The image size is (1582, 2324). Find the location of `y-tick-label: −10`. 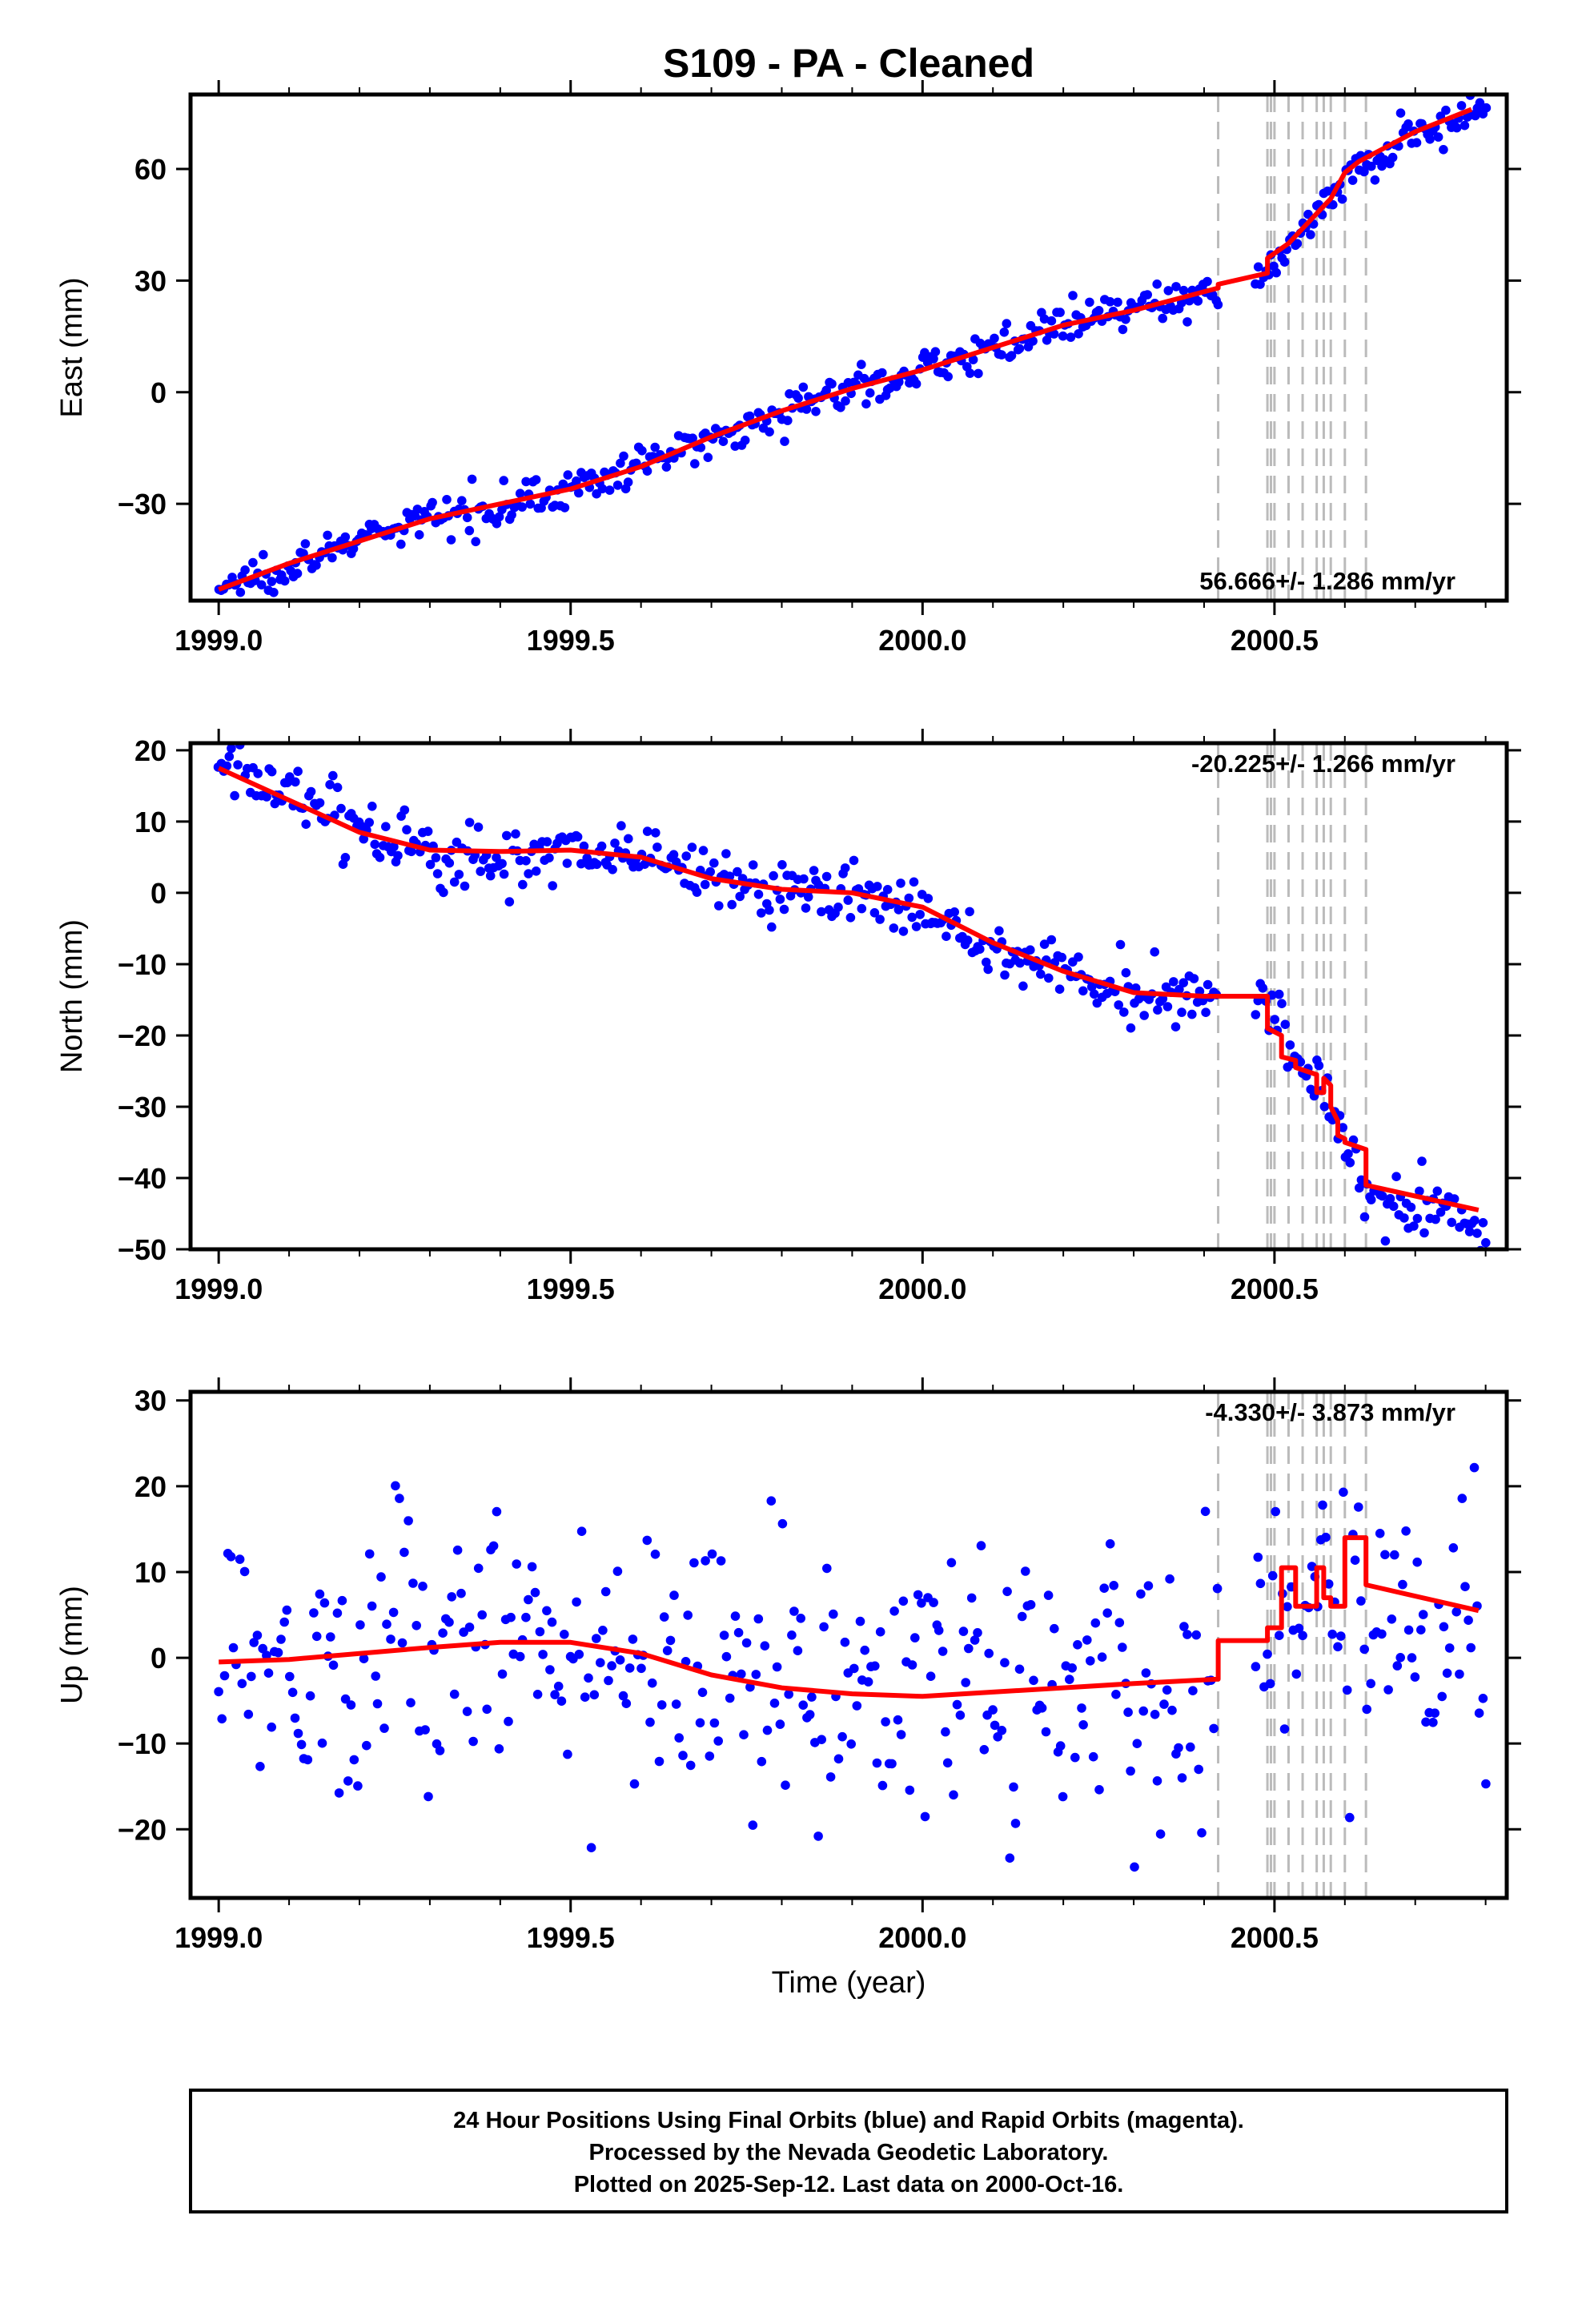

y-tick-label: −10 is located at coordinates (142, 1743).